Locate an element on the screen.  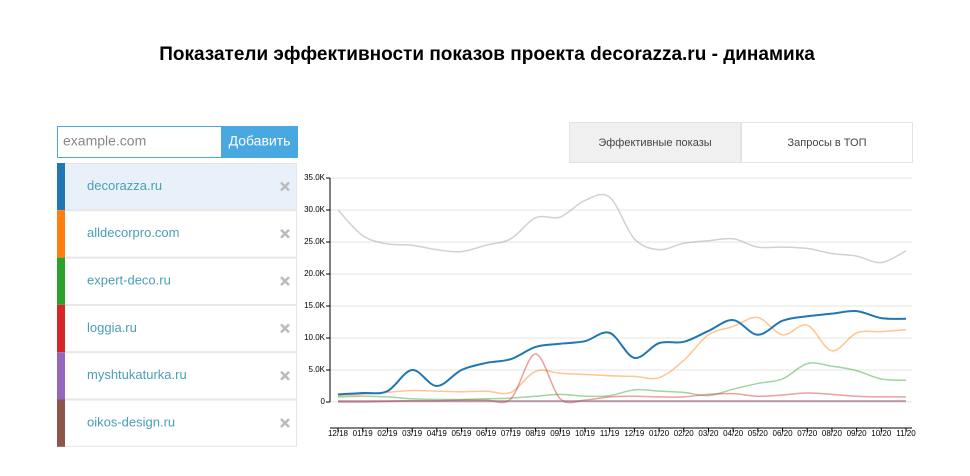
domain-name: oikos-design.ru is located at coordinates (131, 421).